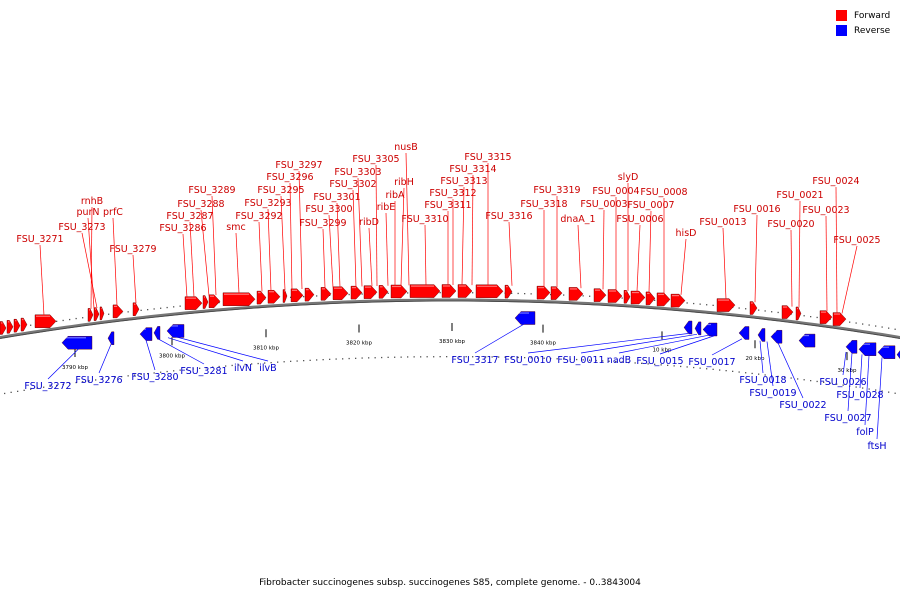 The width and height of the screenshot is (900, 600). What do you see at coordinates (280, 190) in the screenshot?
I see `forward-gene-label: FSU_3295` at bounding box center [280, 190].